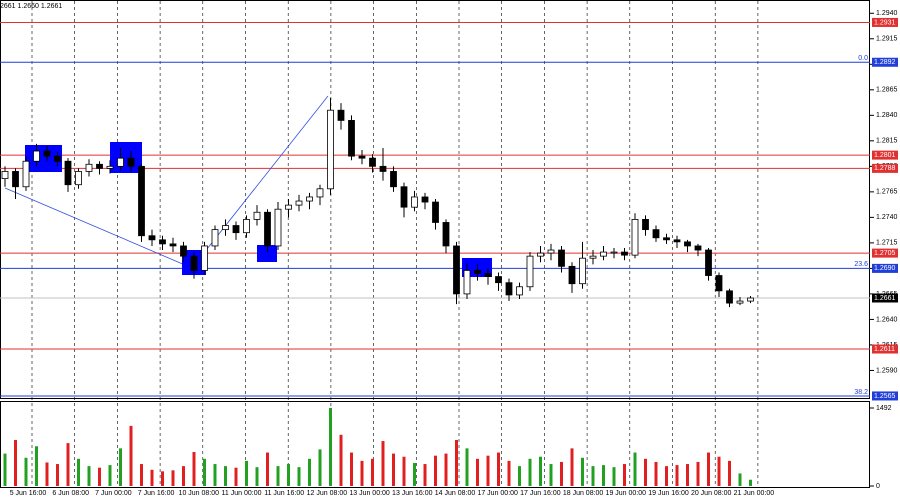 Image resolution: width=900 pixels, height=500 pixels. What do you see at coordinates (70, 493) in the screenshot?
I see `x-tick-label: 6 Jun 08:00` at bounding box center [70, 493].